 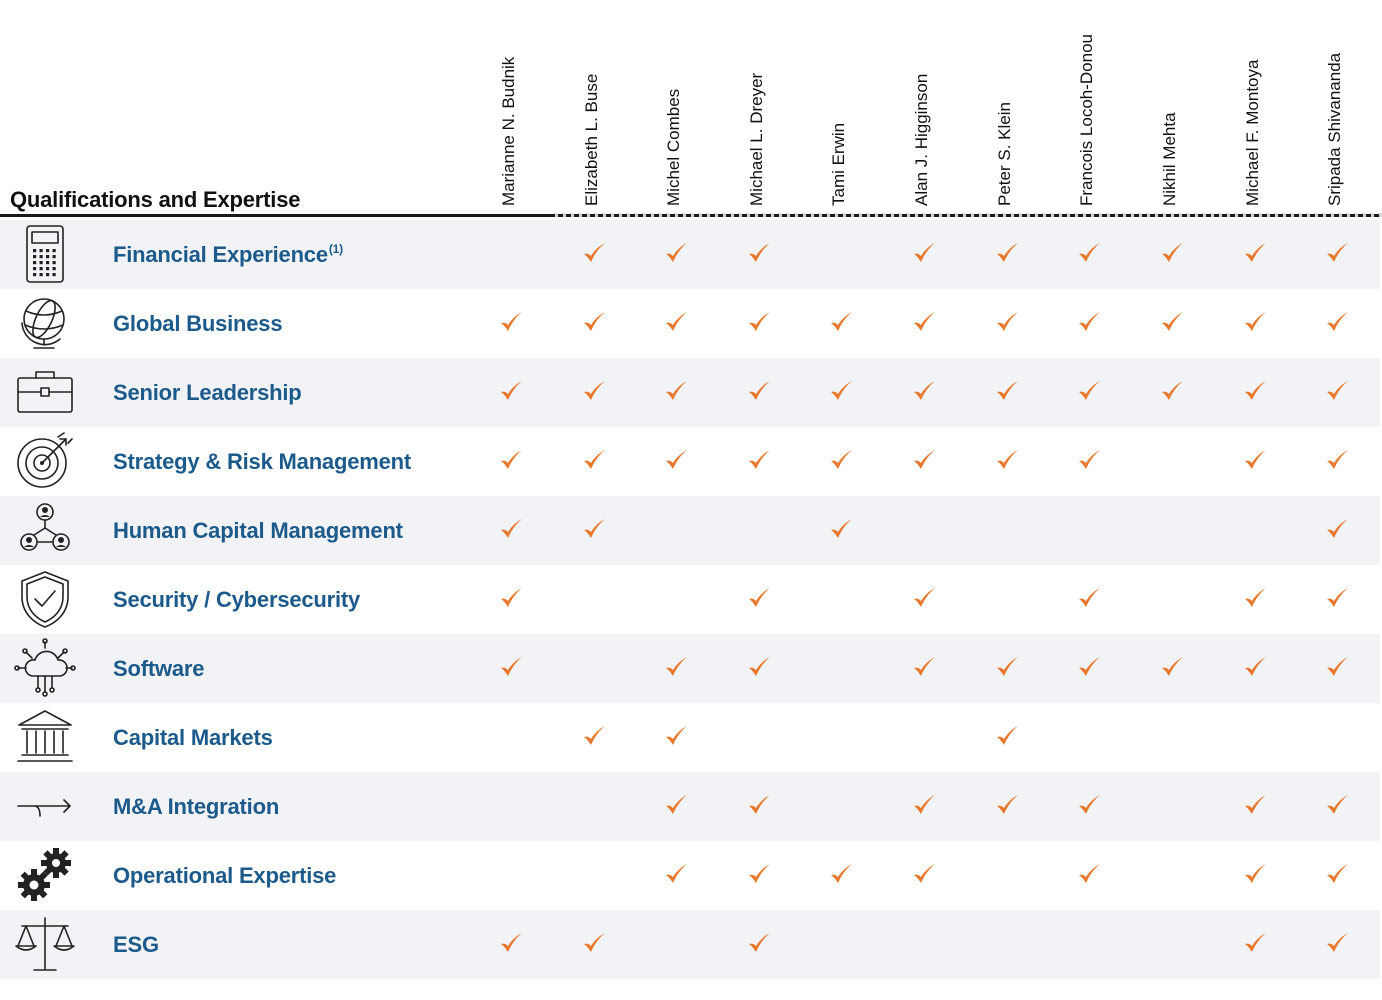 I want to click on director-header-michael-l-dreyer: Michael L. Dreyer, so click(x=759, y=106).